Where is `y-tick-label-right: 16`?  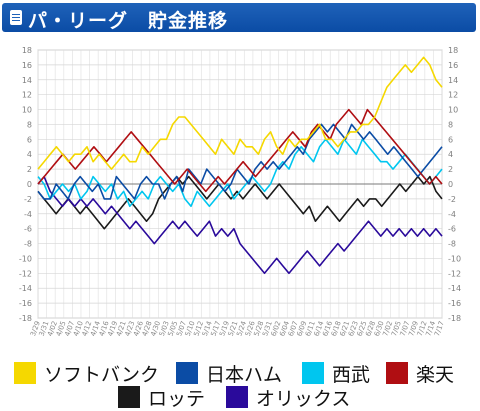
y-tick-label-right: 16 is located at coordinates (453, 65).